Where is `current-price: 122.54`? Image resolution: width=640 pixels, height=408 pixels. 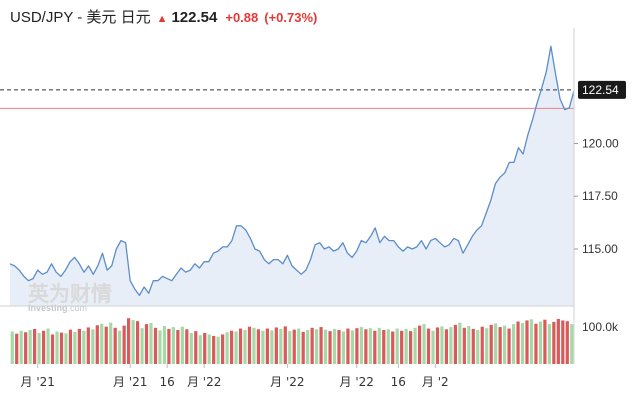 current-price: 122.54 is located at coordinates (194, 17).